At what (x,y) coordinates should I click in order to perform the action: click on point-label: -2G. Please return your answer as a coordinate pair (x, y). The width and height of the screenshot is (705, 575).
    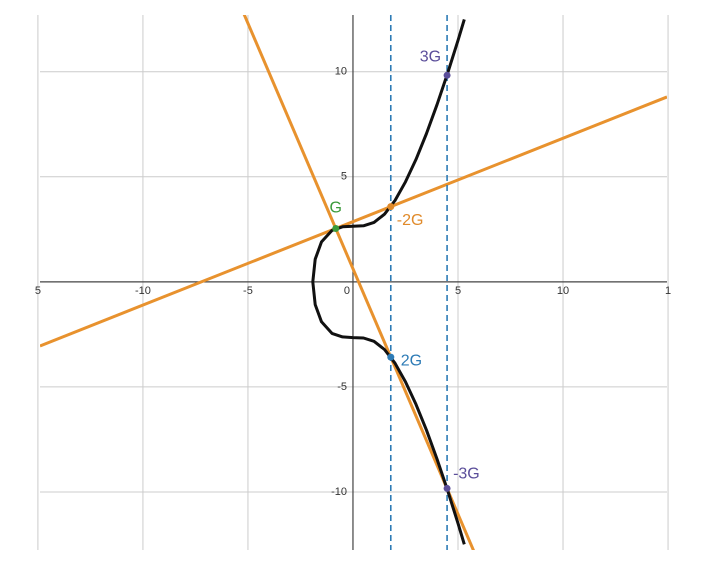
    Looking at the image, I should click on (410, 220).